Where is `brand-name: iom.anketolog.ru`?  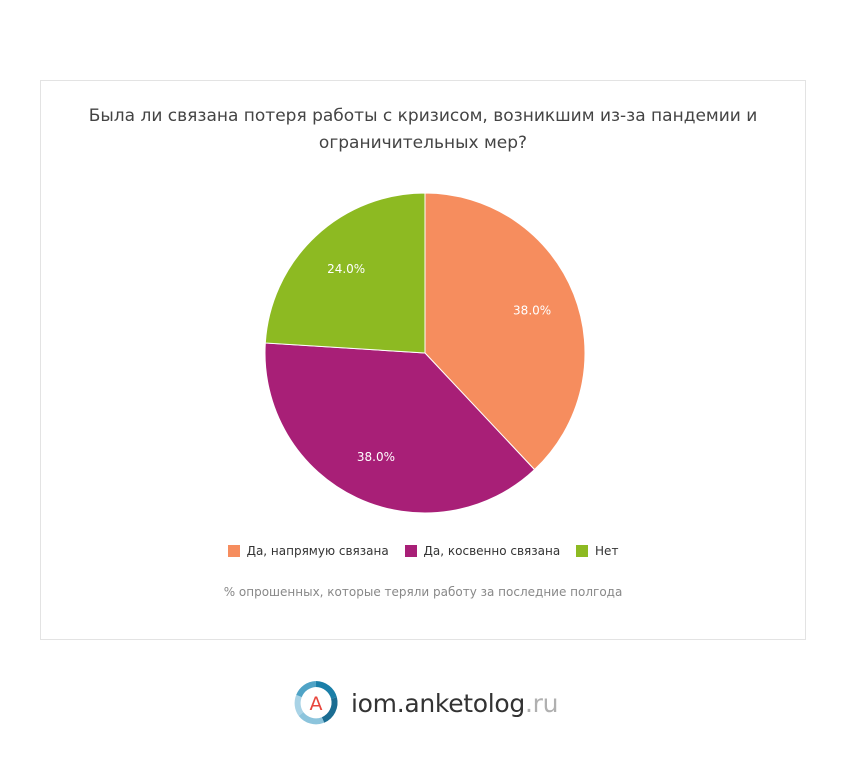 brand-name: iom.anketolog.ru is located at coordinates (454, 703).